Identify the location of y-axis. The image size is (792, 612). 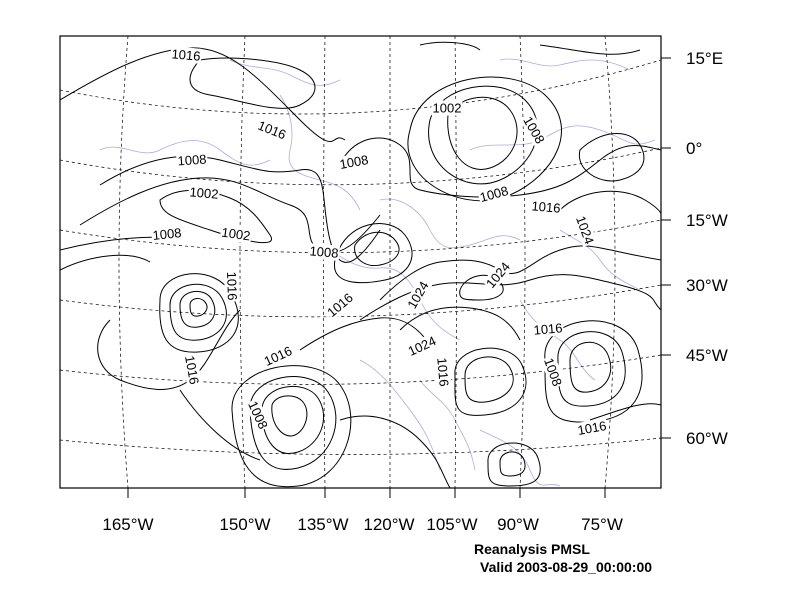
(666, 248).